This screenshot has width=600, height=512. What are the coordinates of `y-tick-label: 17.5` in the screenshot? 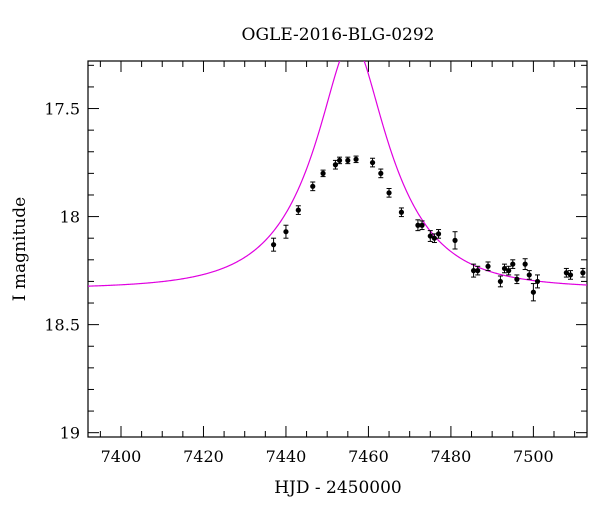 It's located at (62, 109).